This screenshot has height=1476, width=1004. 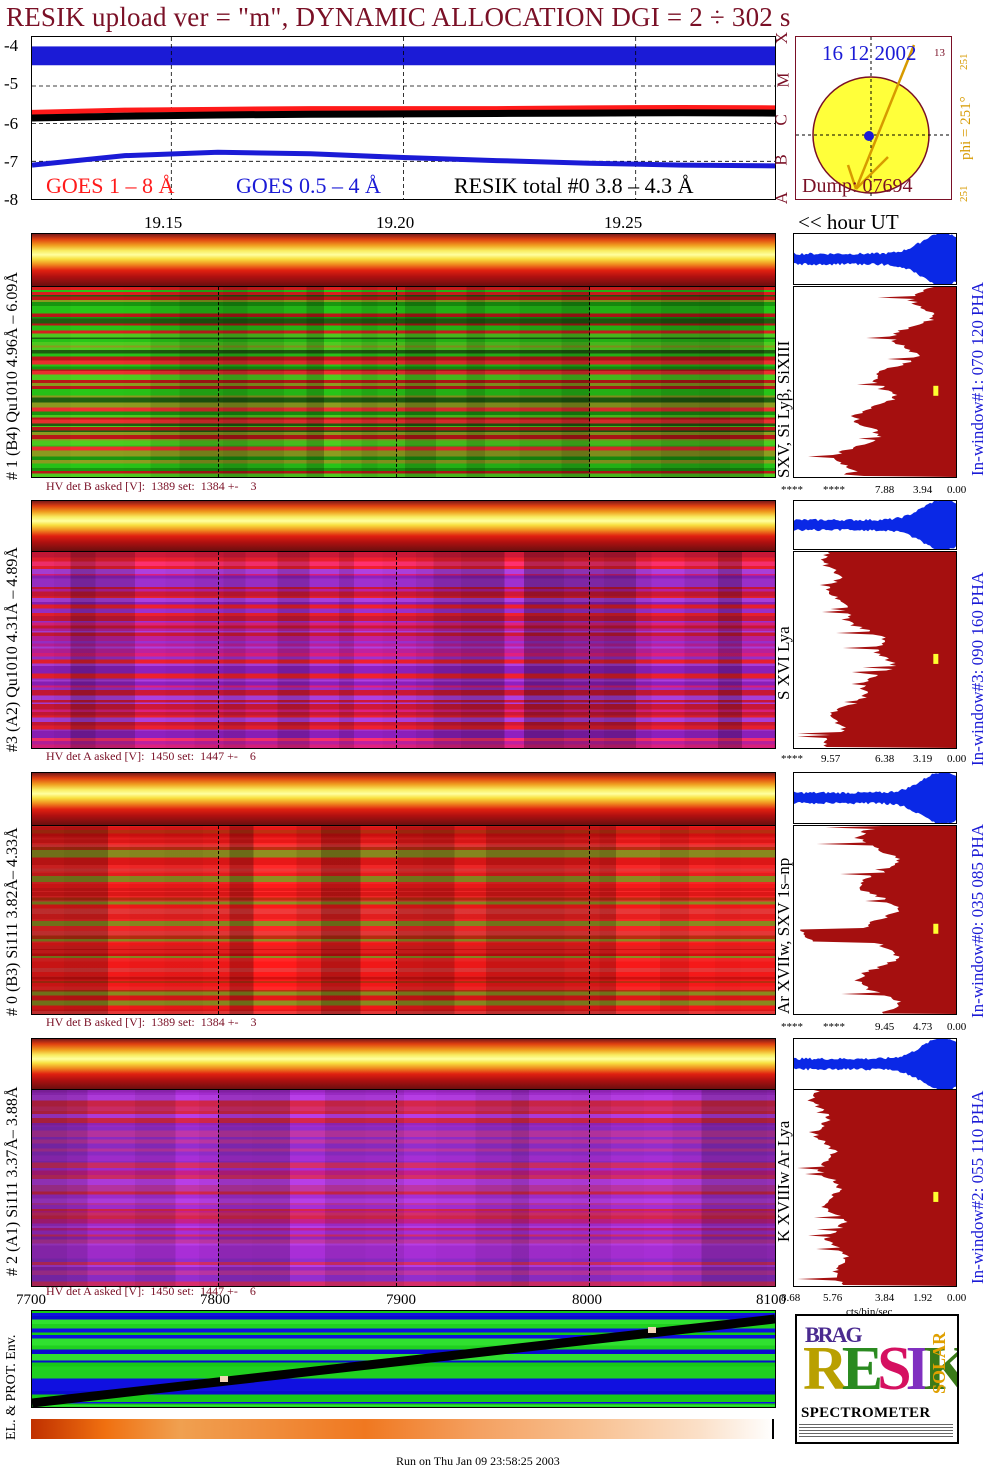 What do you see at coordinates (395, 222) in the screenshot?
I see `time-tick: 19.20` at bounding box center [395, 222].